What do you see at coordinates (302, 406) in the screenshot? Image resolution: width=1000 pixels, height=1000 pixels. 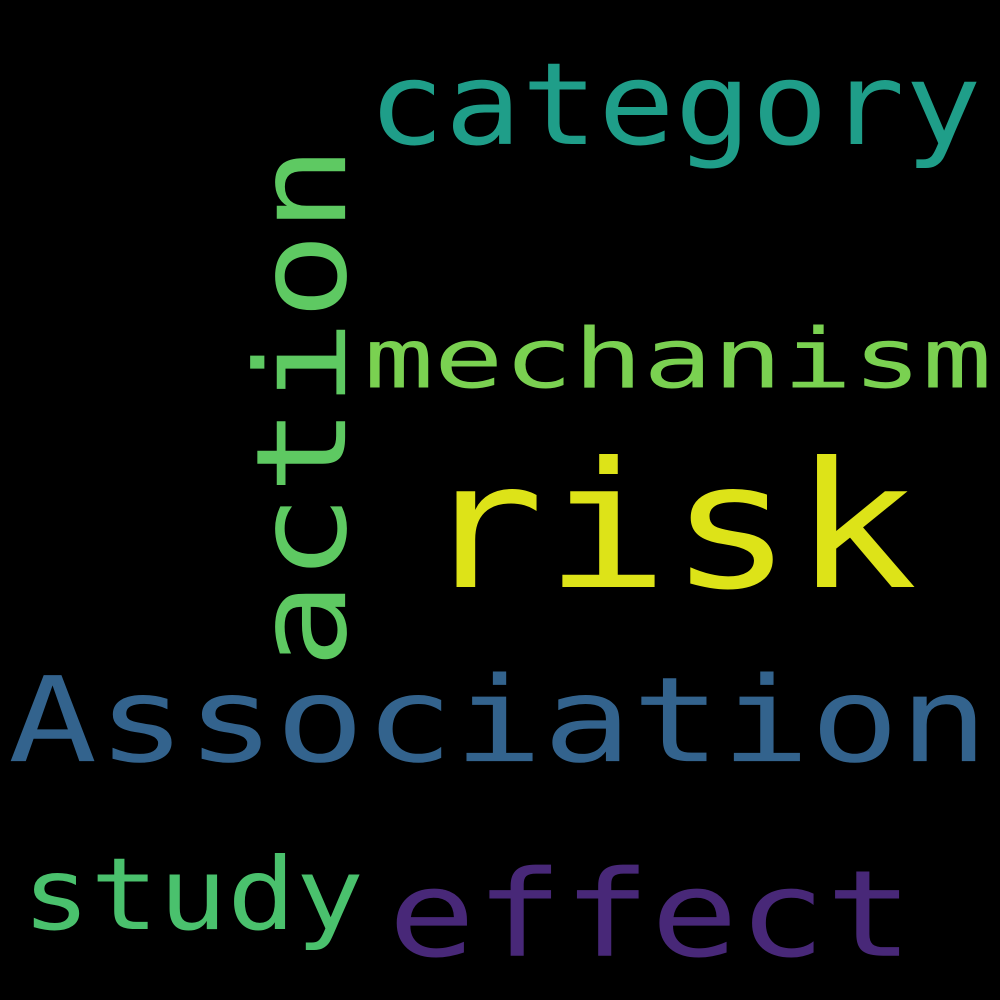 I see `word-action: action` at bounding box center [302, 406].